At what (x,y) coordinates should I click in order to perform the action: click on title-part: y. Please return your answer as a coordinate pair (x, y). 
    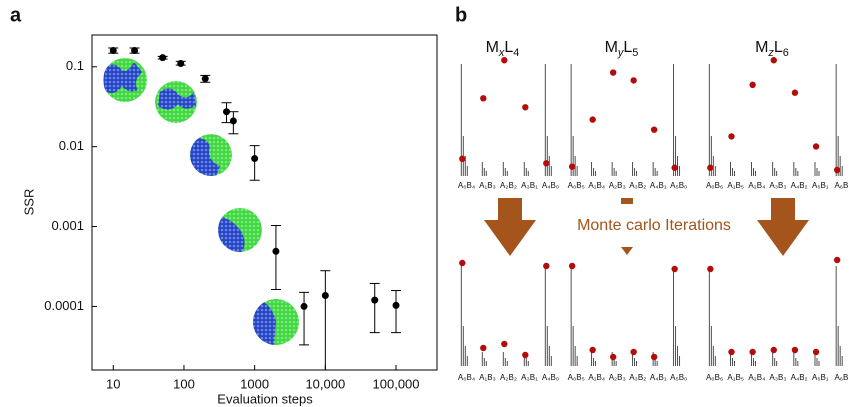
    Looking at the image, I should click on (621, 53).